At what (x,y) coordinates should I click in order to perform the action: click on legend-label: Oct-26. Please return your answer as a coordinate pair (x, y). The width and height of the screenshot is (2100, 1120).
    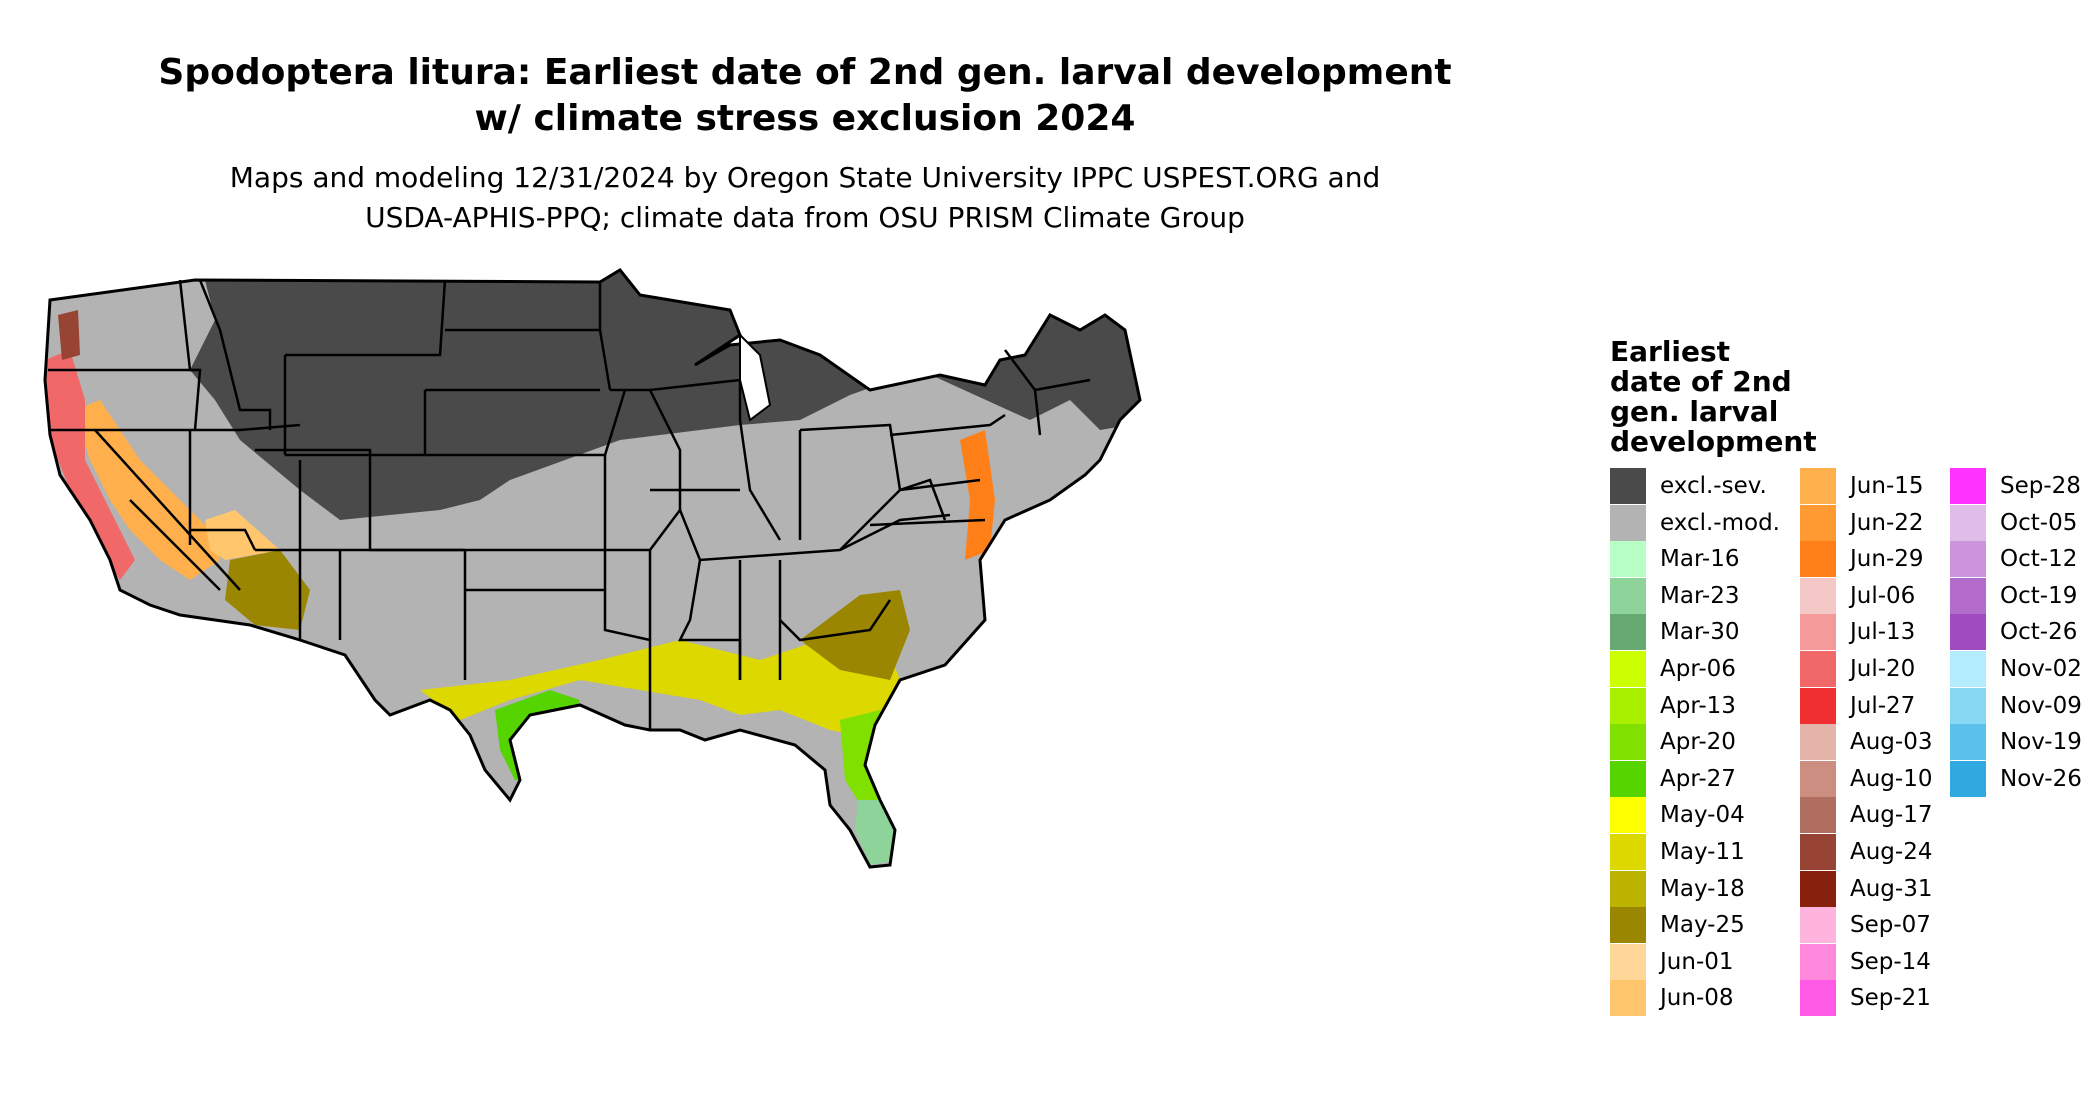
    Looking at the image, I should click on (2039, 632).